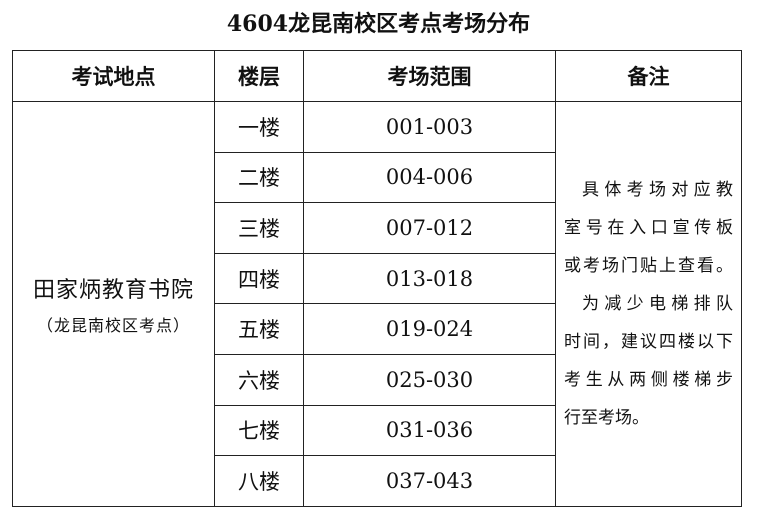 Image resolution: width=757 pixels, height=518 pixels. What do you see at coordinates (259, 430) in the screenshot?
I see `floor-cell: 七楼` at bounding box center [259, 430].